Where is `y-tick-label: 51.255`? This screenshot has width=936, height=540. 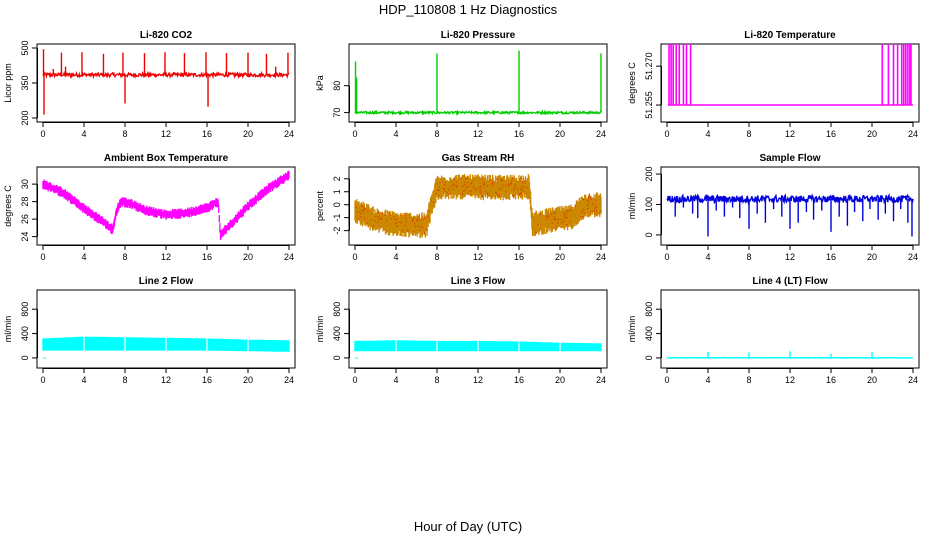
y-tick-label: 51.255 is located at coordinates (649, 105).